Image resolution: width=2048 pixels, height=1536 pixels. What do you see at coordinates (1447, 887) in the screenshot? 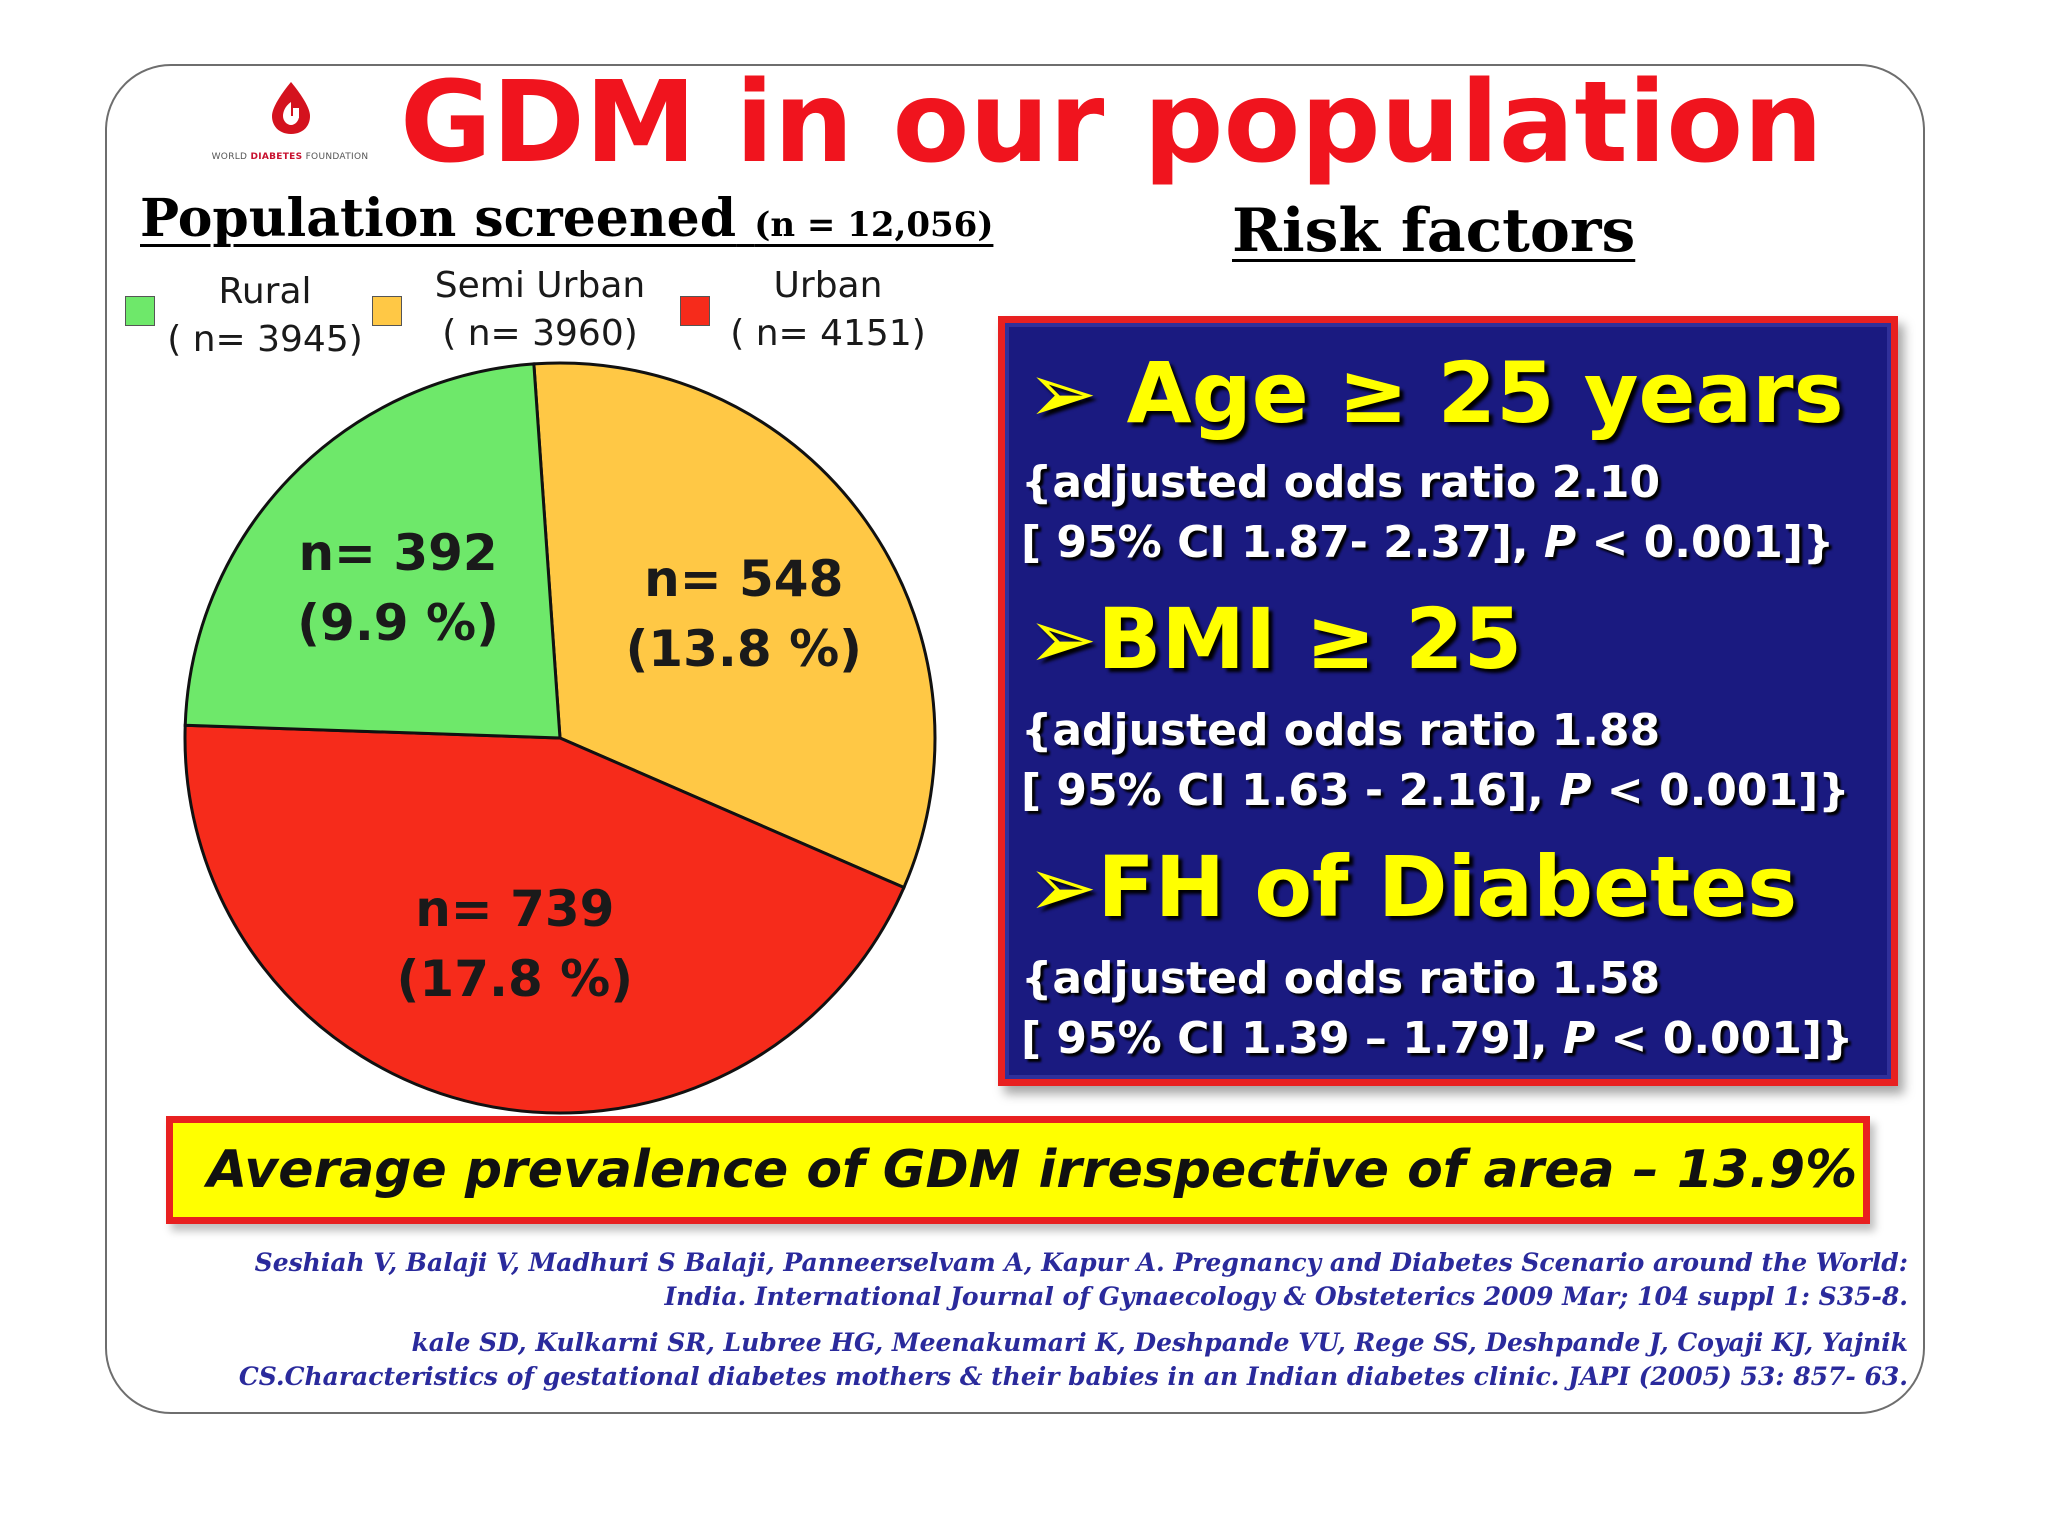
I see `risk-title-family-history-text: FH of Diabetes` at bounding box center [1447, 887].